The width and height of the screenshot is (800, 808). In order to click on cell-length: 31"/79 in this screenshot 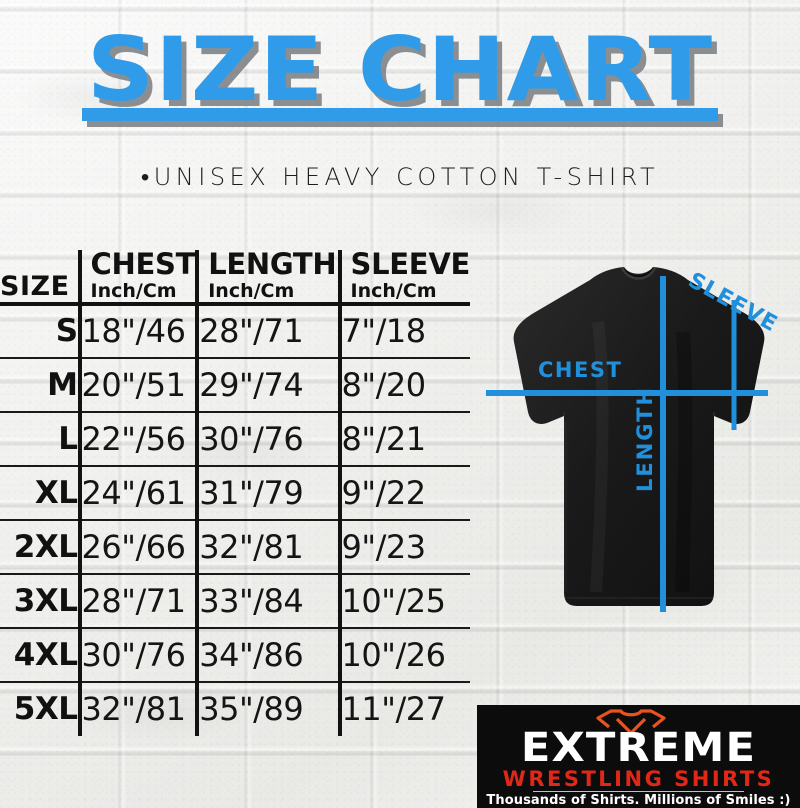, I will do `click(267, 493)`.